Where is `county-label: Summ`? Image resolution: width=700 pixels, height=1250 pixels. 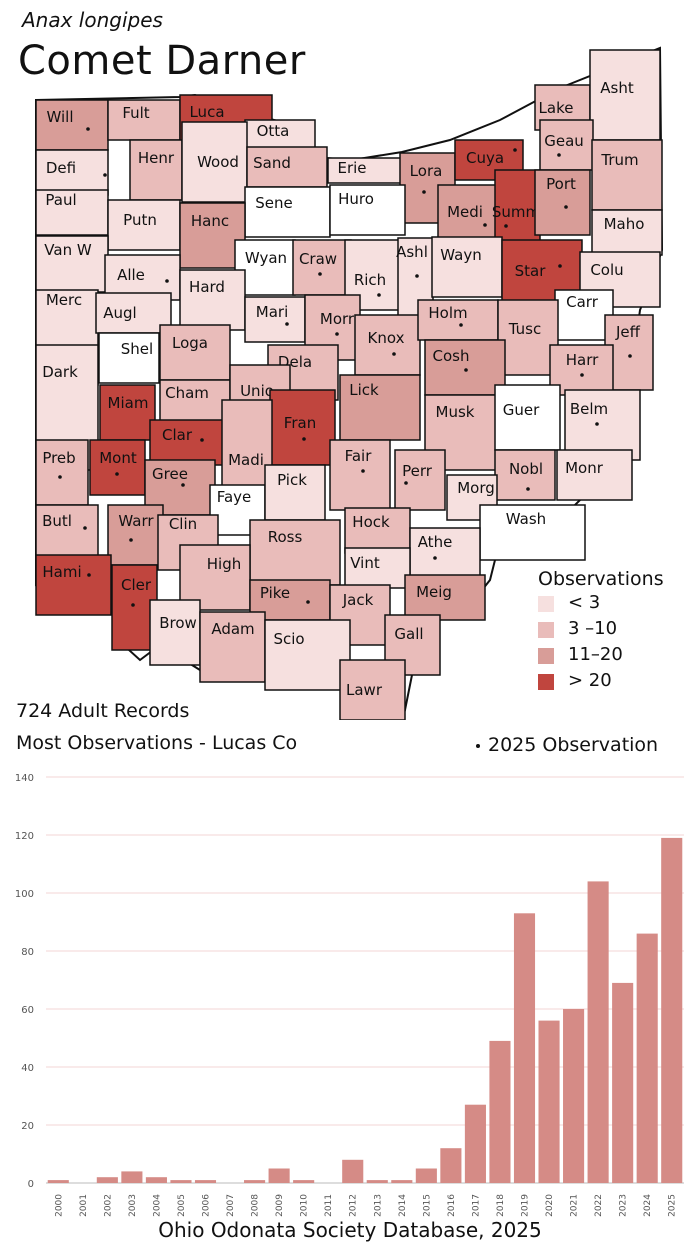 county-label: Summ is located at coordinates (516, 212).